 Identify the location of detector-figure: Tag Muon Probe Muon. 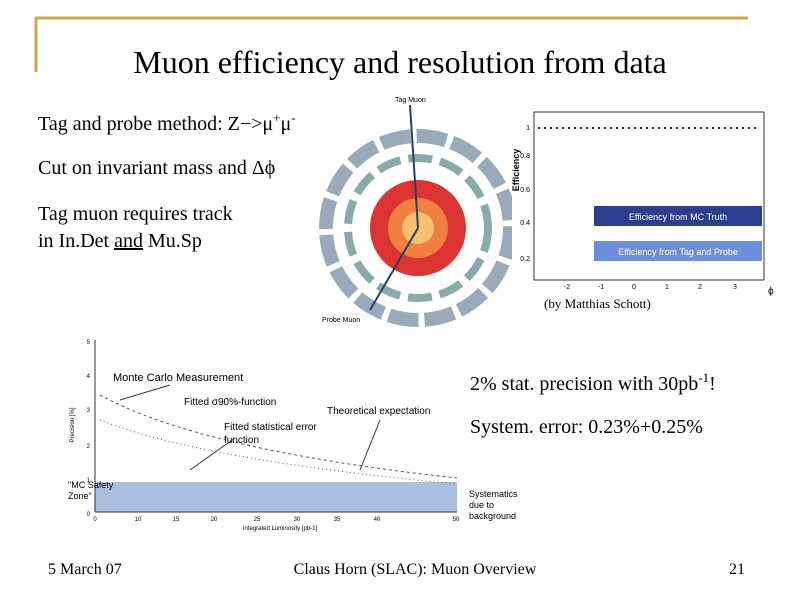
(417, 211).